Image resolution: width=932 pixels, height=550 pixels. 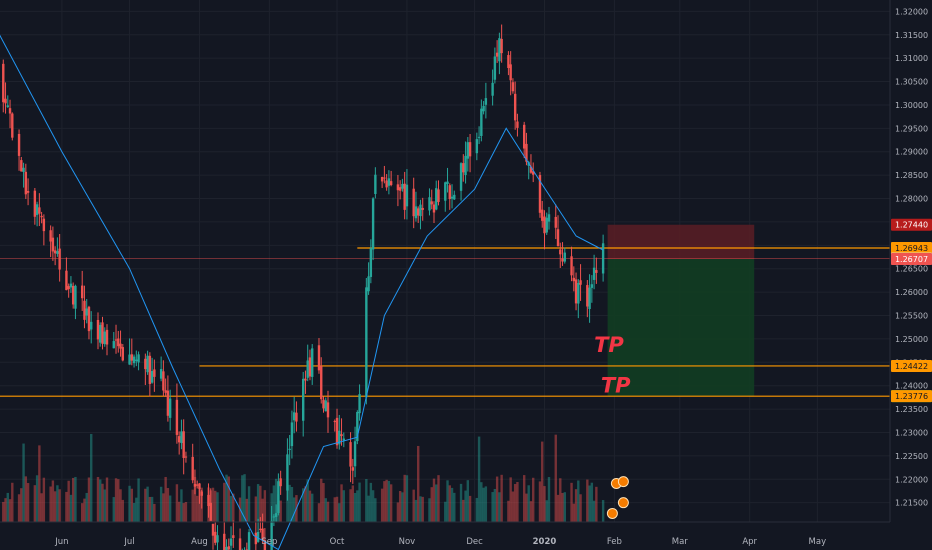 I want to click on position-tool, so click(x=681, y=310).